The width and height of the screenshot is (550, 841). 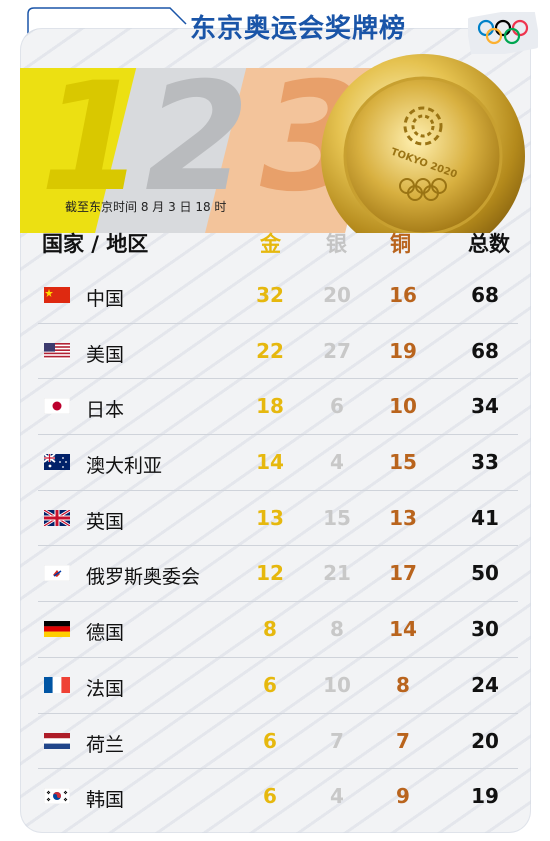 What do you see at coordinates (337, 573) in the screenshot?
I see `silver-count: 21` at bounding box center [337, 573].